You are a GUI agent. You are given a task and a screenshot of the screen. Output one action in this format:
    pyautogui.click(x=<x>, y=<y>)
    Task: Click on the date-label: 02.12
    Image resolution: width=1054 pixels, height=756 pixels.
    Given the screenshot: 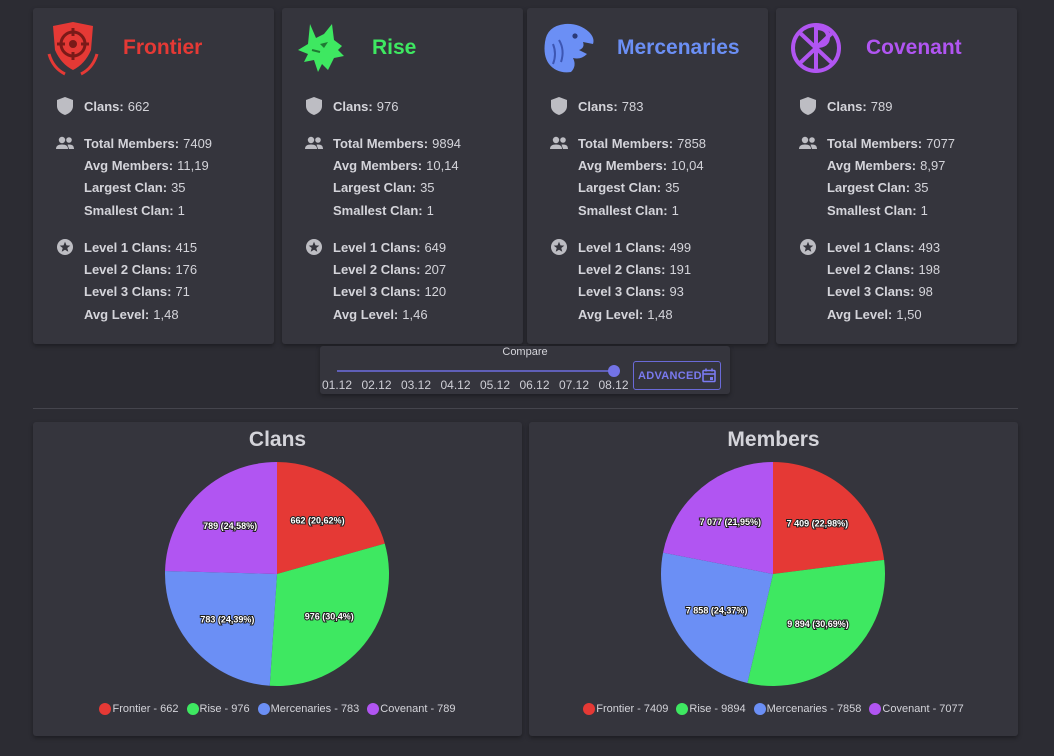 What is the action you would take?
    pyautogui.click(x=376, y=385)
    